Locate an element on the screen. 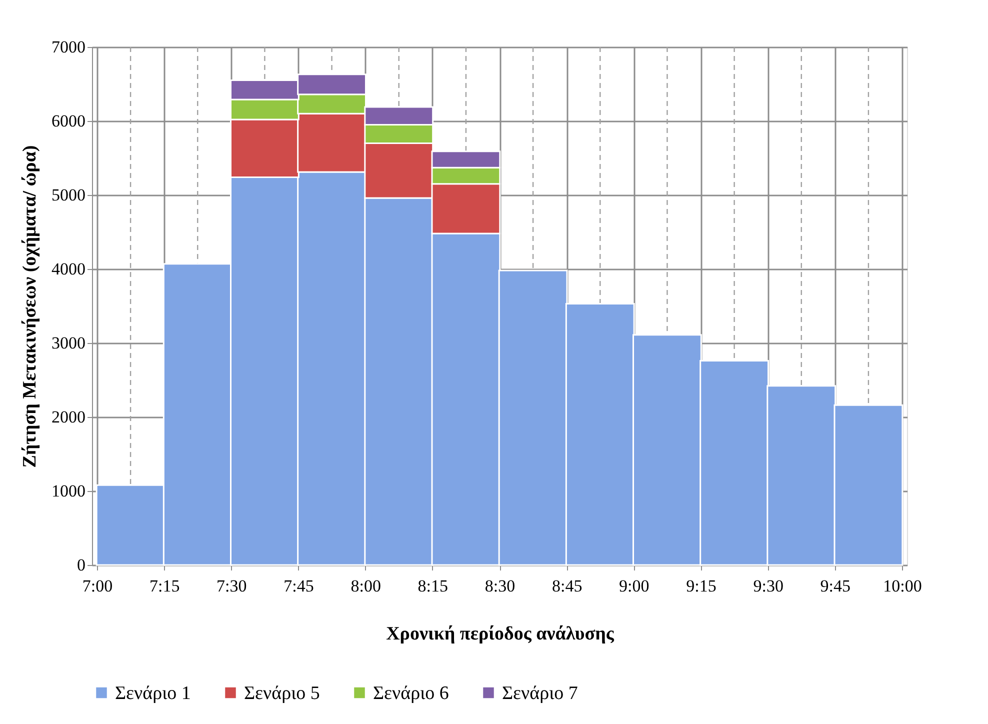 The image size is (988, 724). legend-label: Σενάριο 1 is located at coordinates (153, 693).